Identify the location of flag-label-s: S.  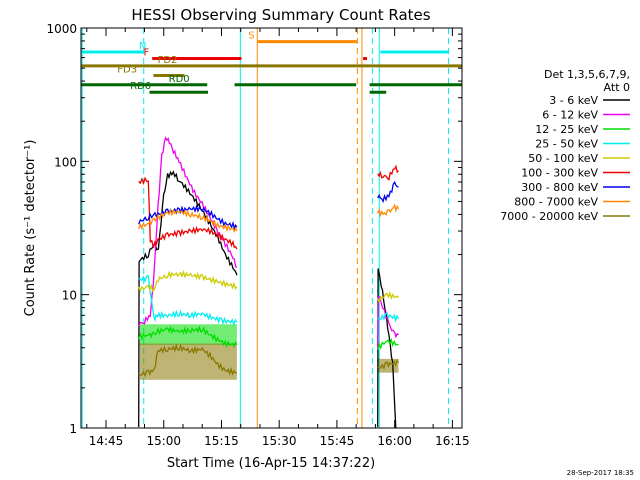
(251, 36).